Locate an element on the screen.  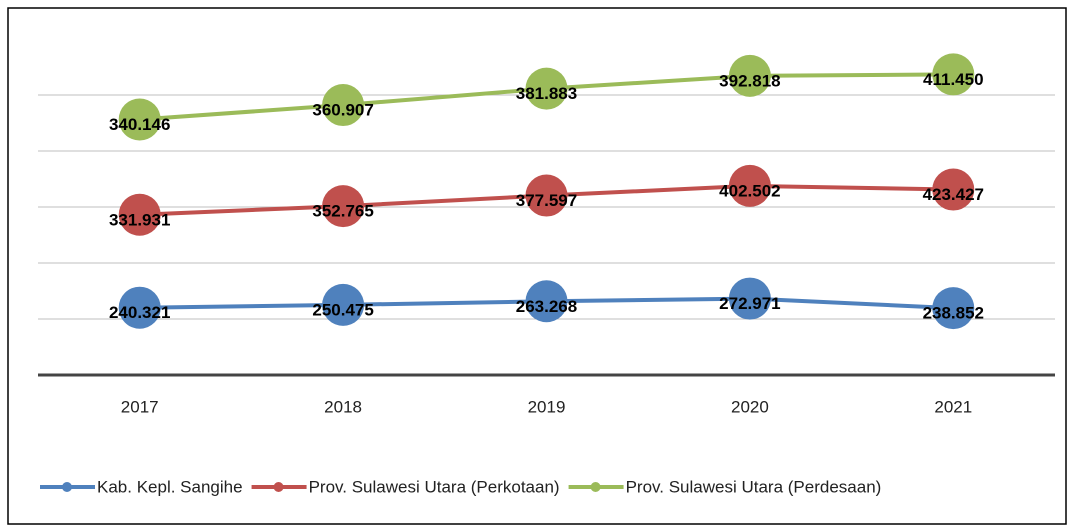
value-label: 250.475 is located at coordinates (342, 309).